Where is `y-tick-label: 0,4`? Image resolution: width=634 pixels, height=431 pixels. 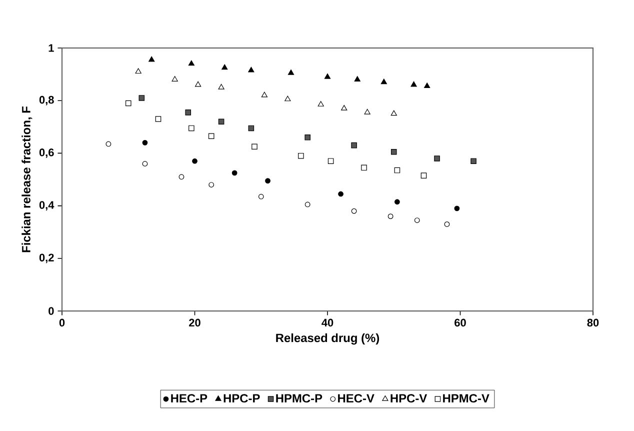 y-tick-label: 0,4 is located at coordinates (46, 205).